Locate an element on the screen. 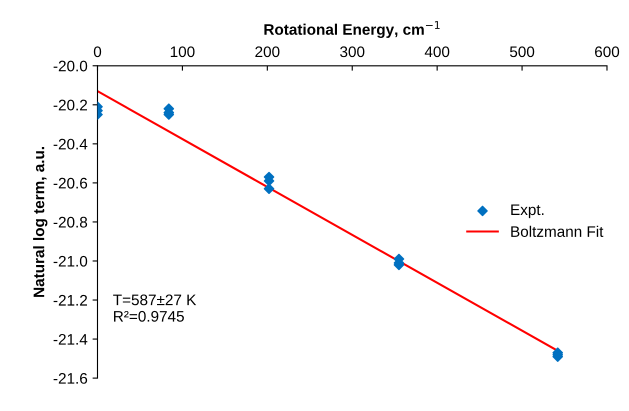  x-tick-label: 200 is located at coordinates (267, 52).